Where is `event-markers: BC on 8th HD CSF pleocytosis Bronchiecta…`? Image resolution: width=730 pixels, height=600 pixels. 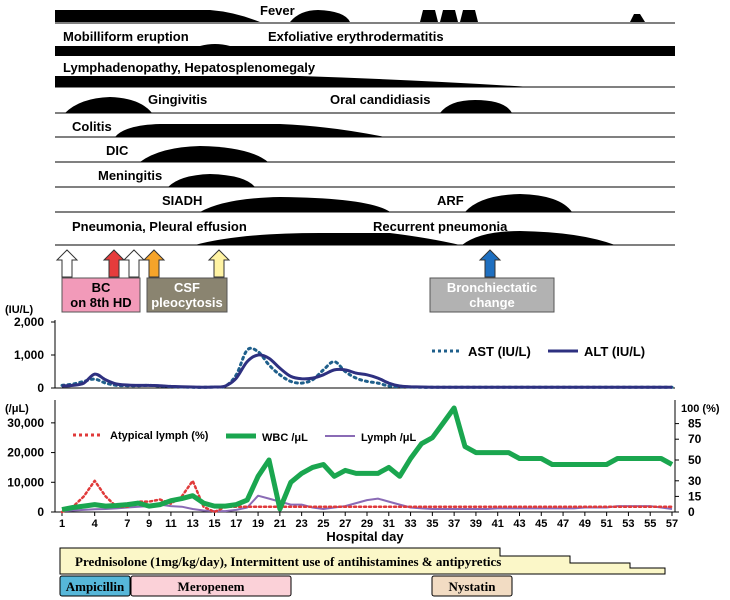 event-markers: BC on 8th HD CSF pleocytosis Bronchiecta… is located at coordinates (305, 281).